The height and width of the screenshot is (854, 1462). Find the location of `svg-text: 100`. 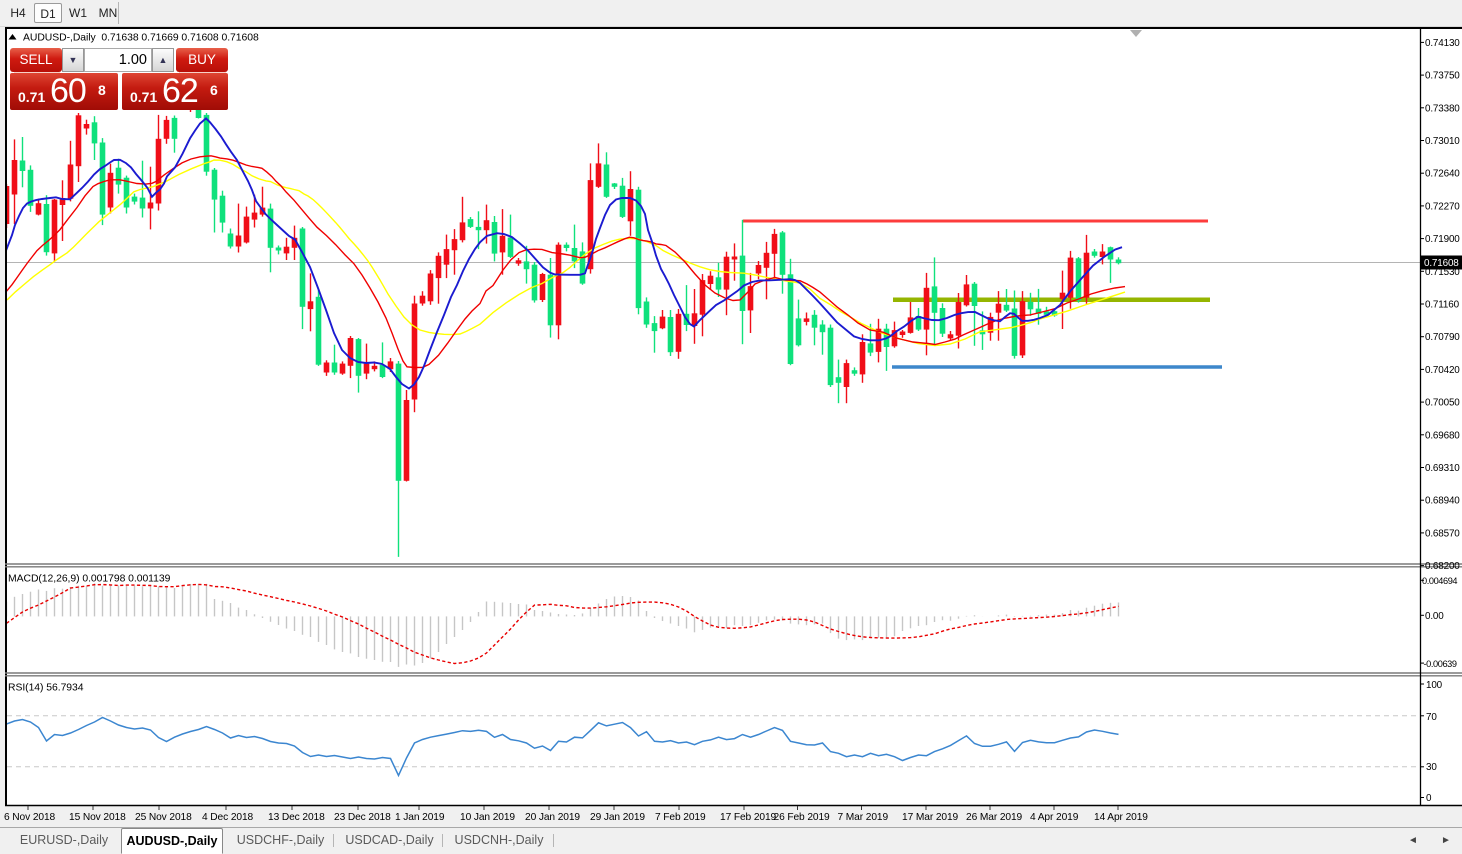

svg-text: 100 is located at coordinates (1434, 685).